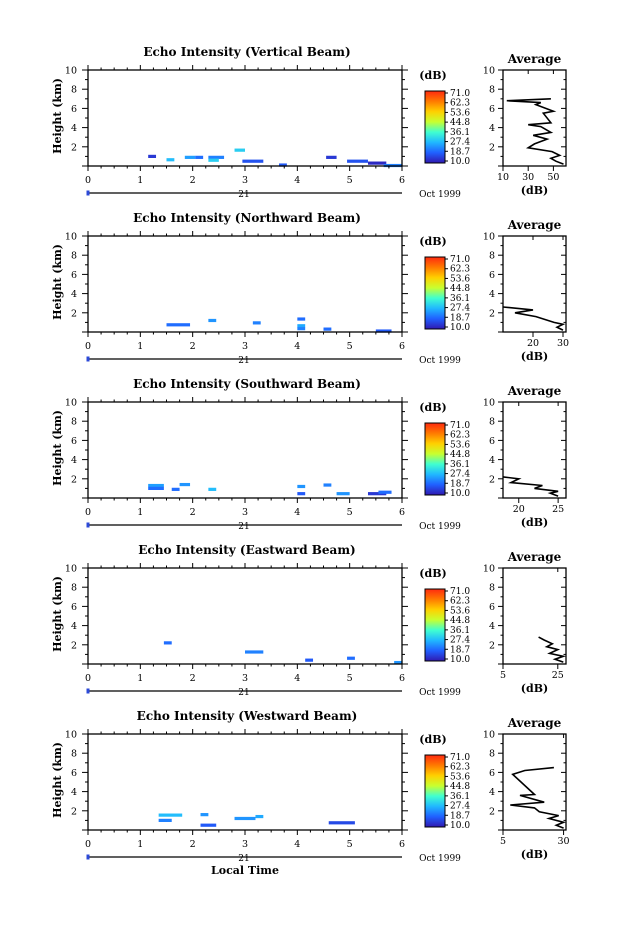 This screenshot has height=929, width=619. What do you see at coordinates (140, 180) in the screenshot?
I see `x-tick-label: 1` at bounding box center [140, 180].